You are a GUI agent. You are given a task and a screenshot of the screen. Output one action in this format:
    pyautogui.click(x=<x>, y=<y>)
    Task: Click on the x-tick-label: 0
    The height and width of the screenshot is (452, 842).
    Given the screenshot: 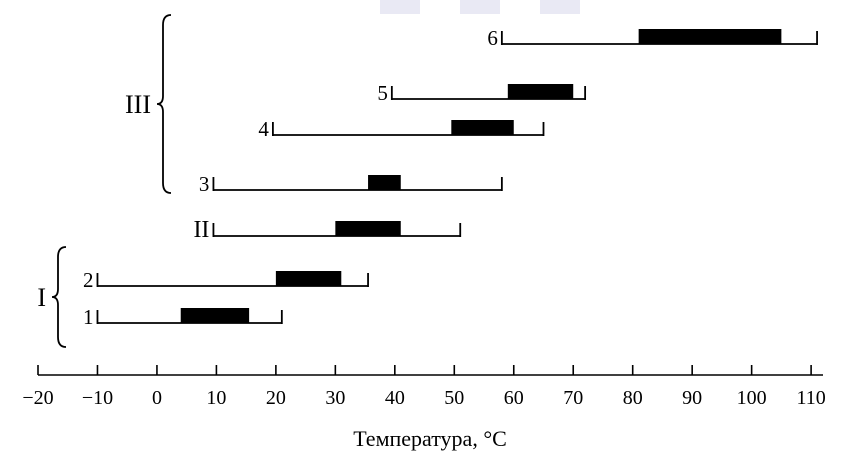 What is the action you would take?
    pyautogui.click(x=157, y=398)
    